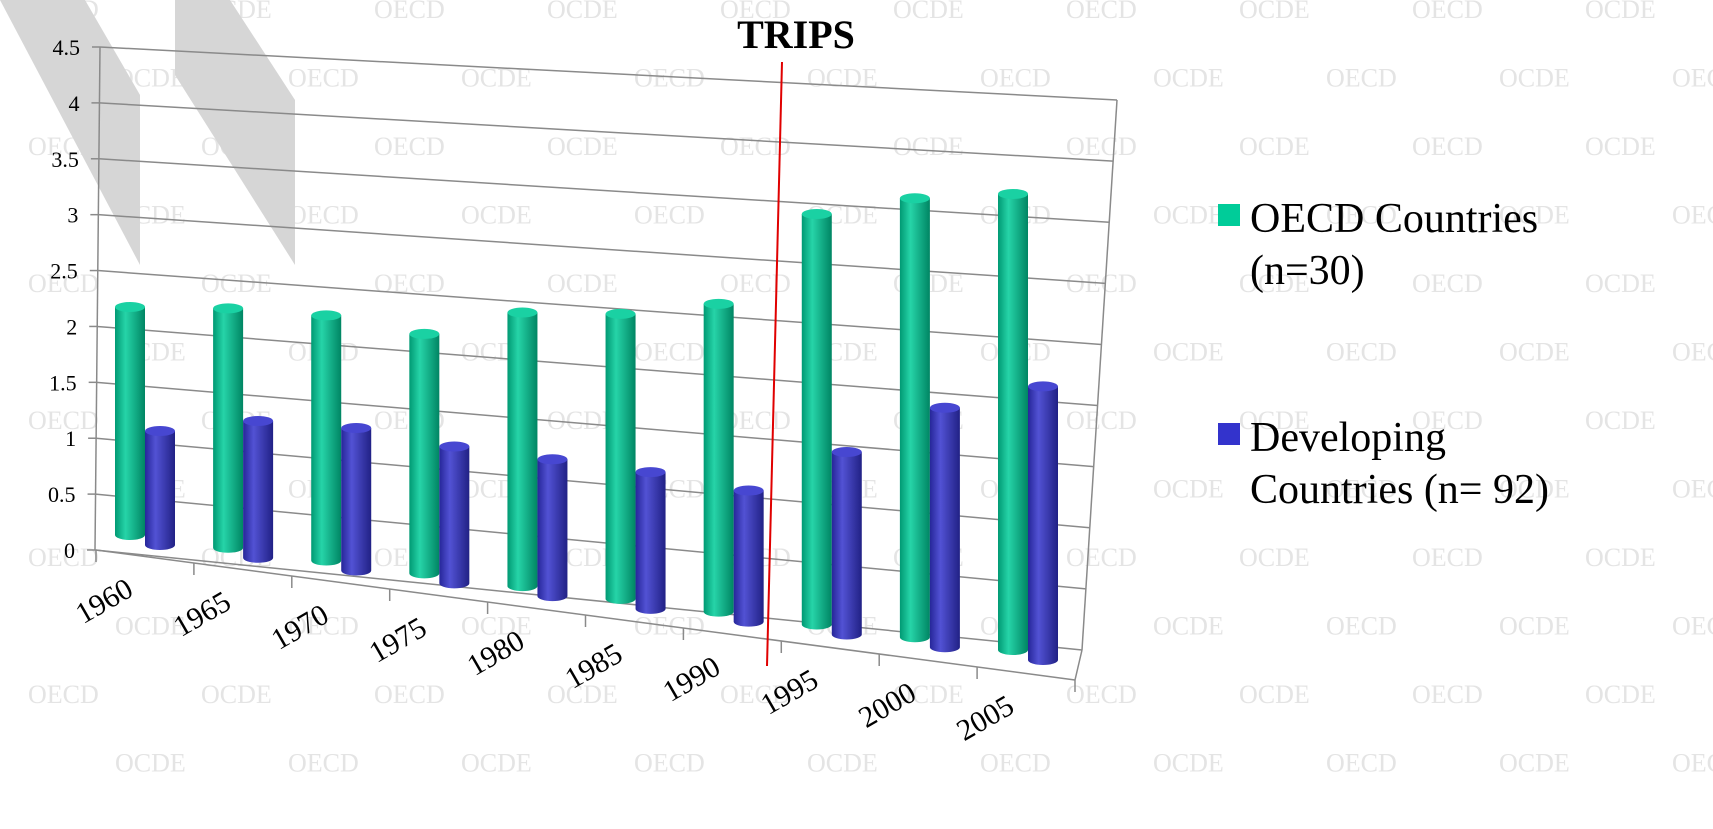  Describe the element at coordinates (69, 550) in the screenshot. I see `y-tick-label: 0` at that location.